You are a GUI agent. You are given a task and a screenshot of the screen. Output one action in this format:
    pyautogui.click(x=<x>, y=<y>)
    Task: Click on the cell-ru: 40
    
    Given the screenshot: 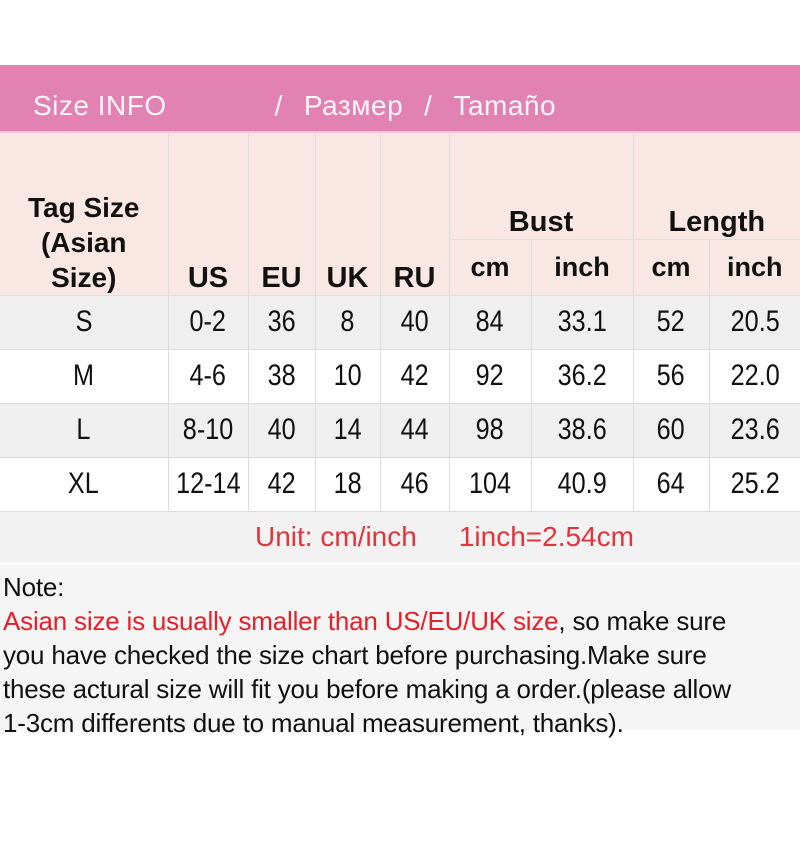 What is the action you would take?
    pyautogui.click(x=414, y=322)
    